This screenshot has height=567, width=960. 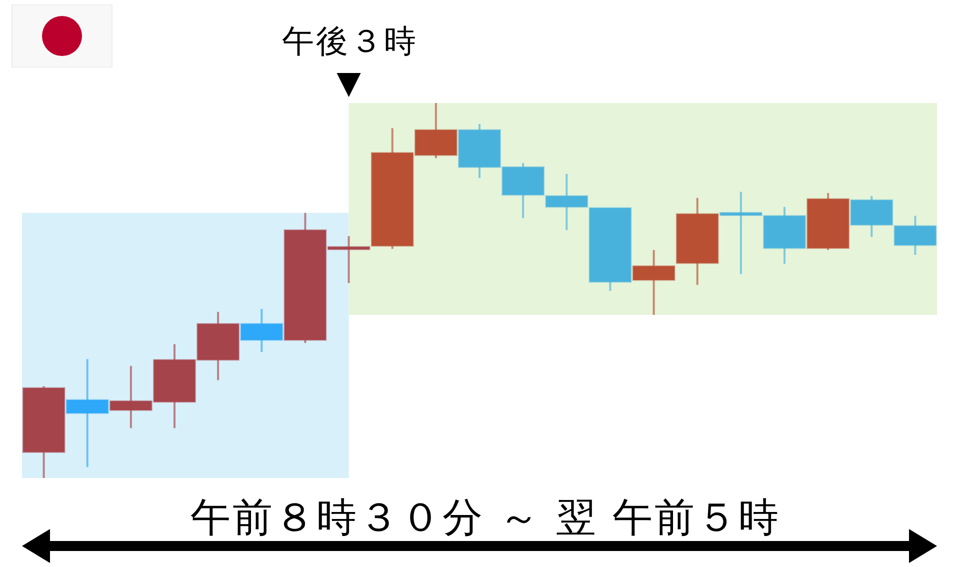 I want to click on text: 午後３時, so click(x=350, y=41).